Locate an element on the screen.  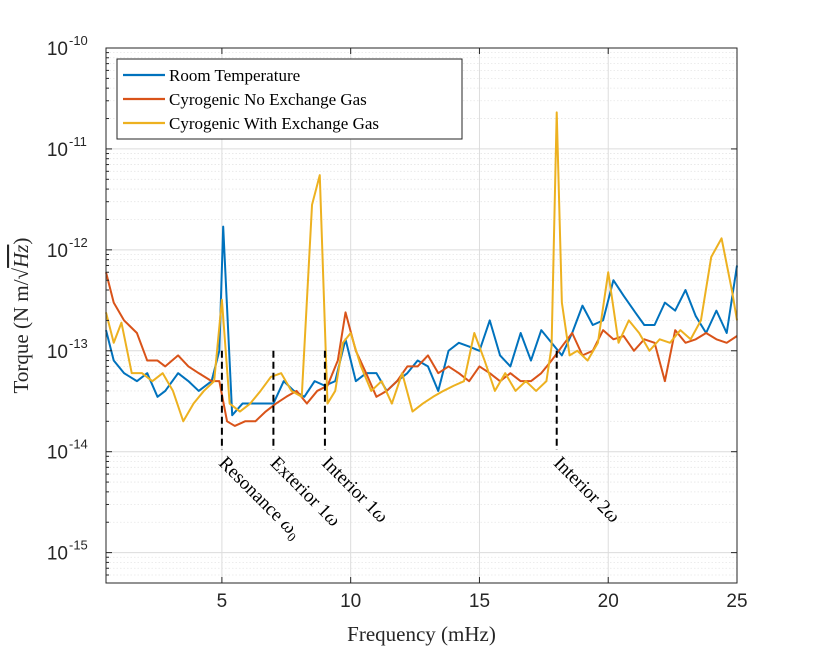
legend-label-3: Cyrogenic With Exchange Gas is located at coordinates (274, 123).